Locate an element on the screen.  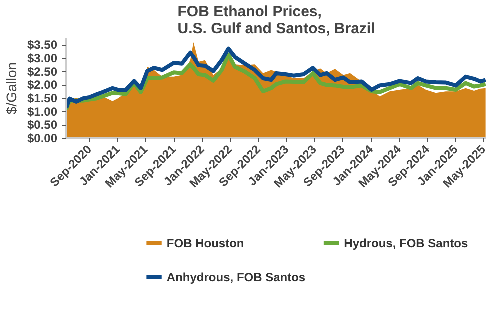
y-tick-label: $0.50 is located at coordinates (42, 125).